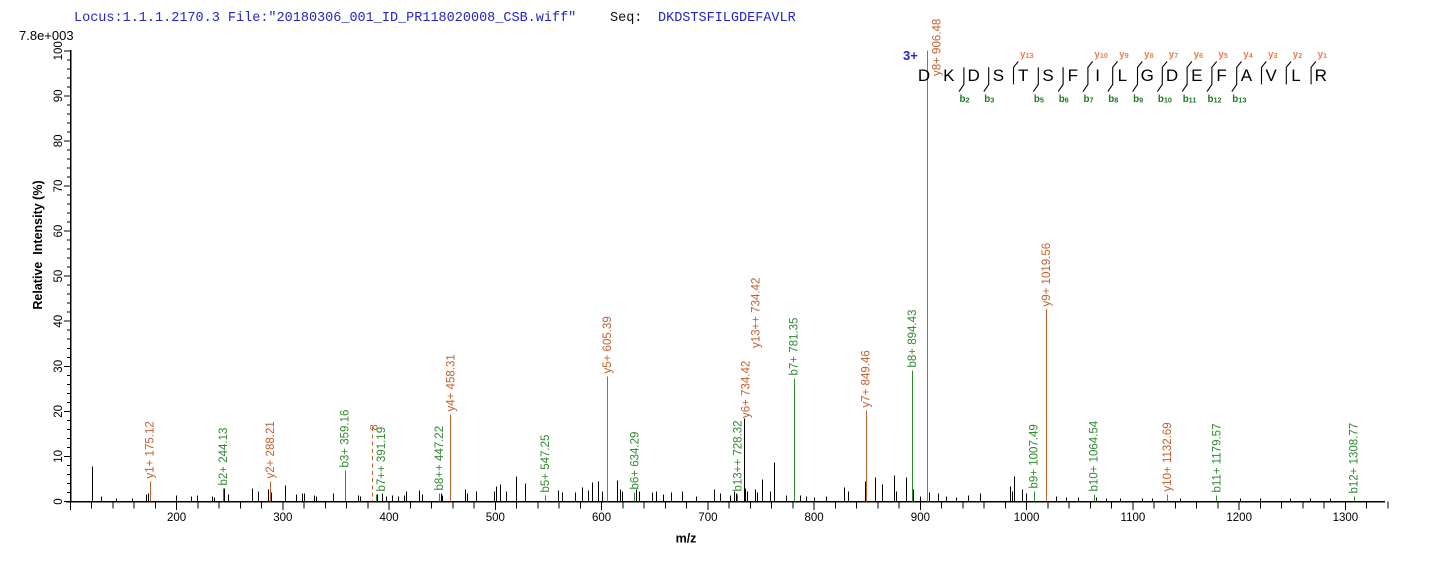 The width and height of the screenshot is (1436, 567). Describe the element at coordinates (1047, 275) in the screenshot. I see `svg-text: y9+ 1019.56` at that location.